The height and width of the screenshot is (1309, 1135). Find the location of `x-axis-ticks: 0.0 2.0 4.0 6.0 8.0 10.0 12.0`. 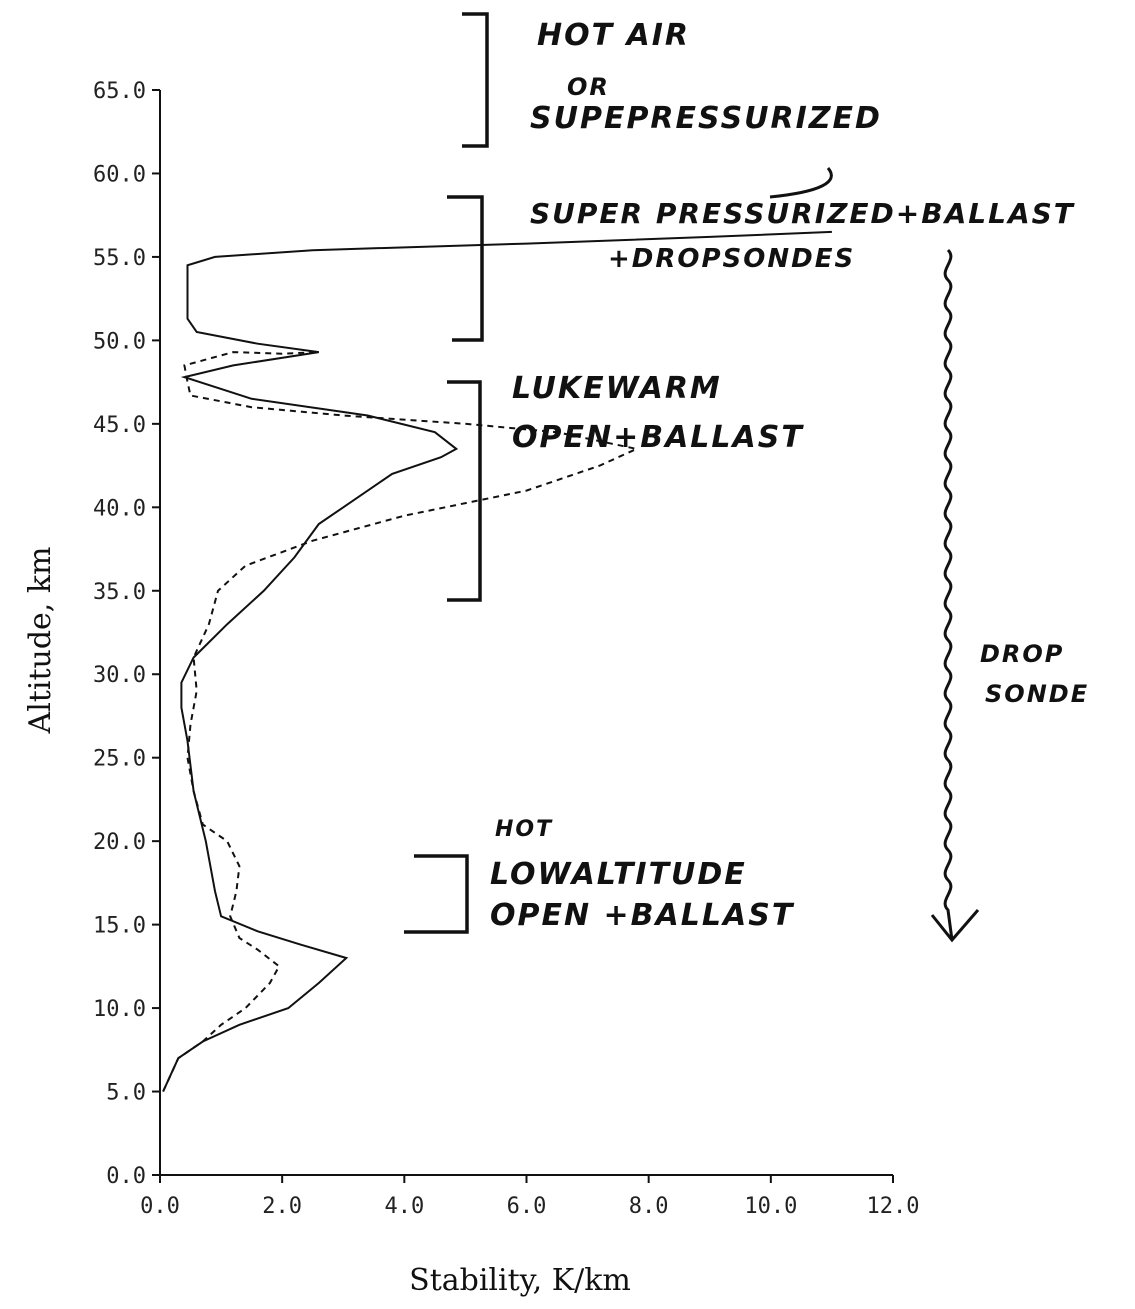

x-axis-ticks: 0.0 2.0 4.0 6.0 8.0 10.0 12.0 is located at coordinates (529, 1197).